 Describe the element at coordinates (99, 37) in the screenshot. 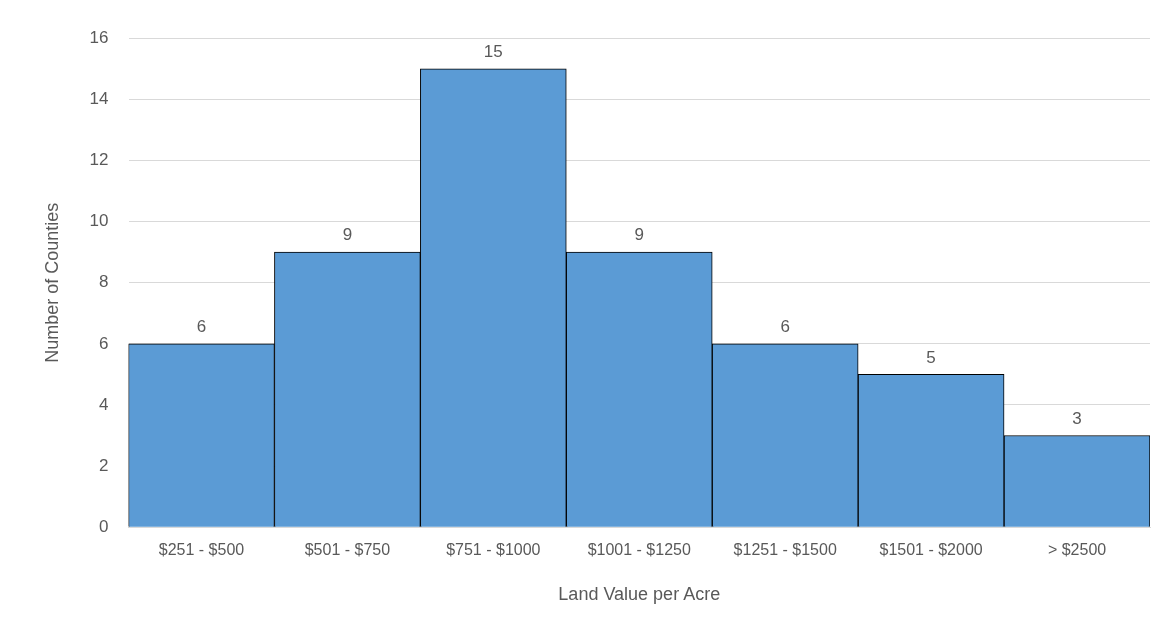

I see `y-tick-label: 16` at that location.